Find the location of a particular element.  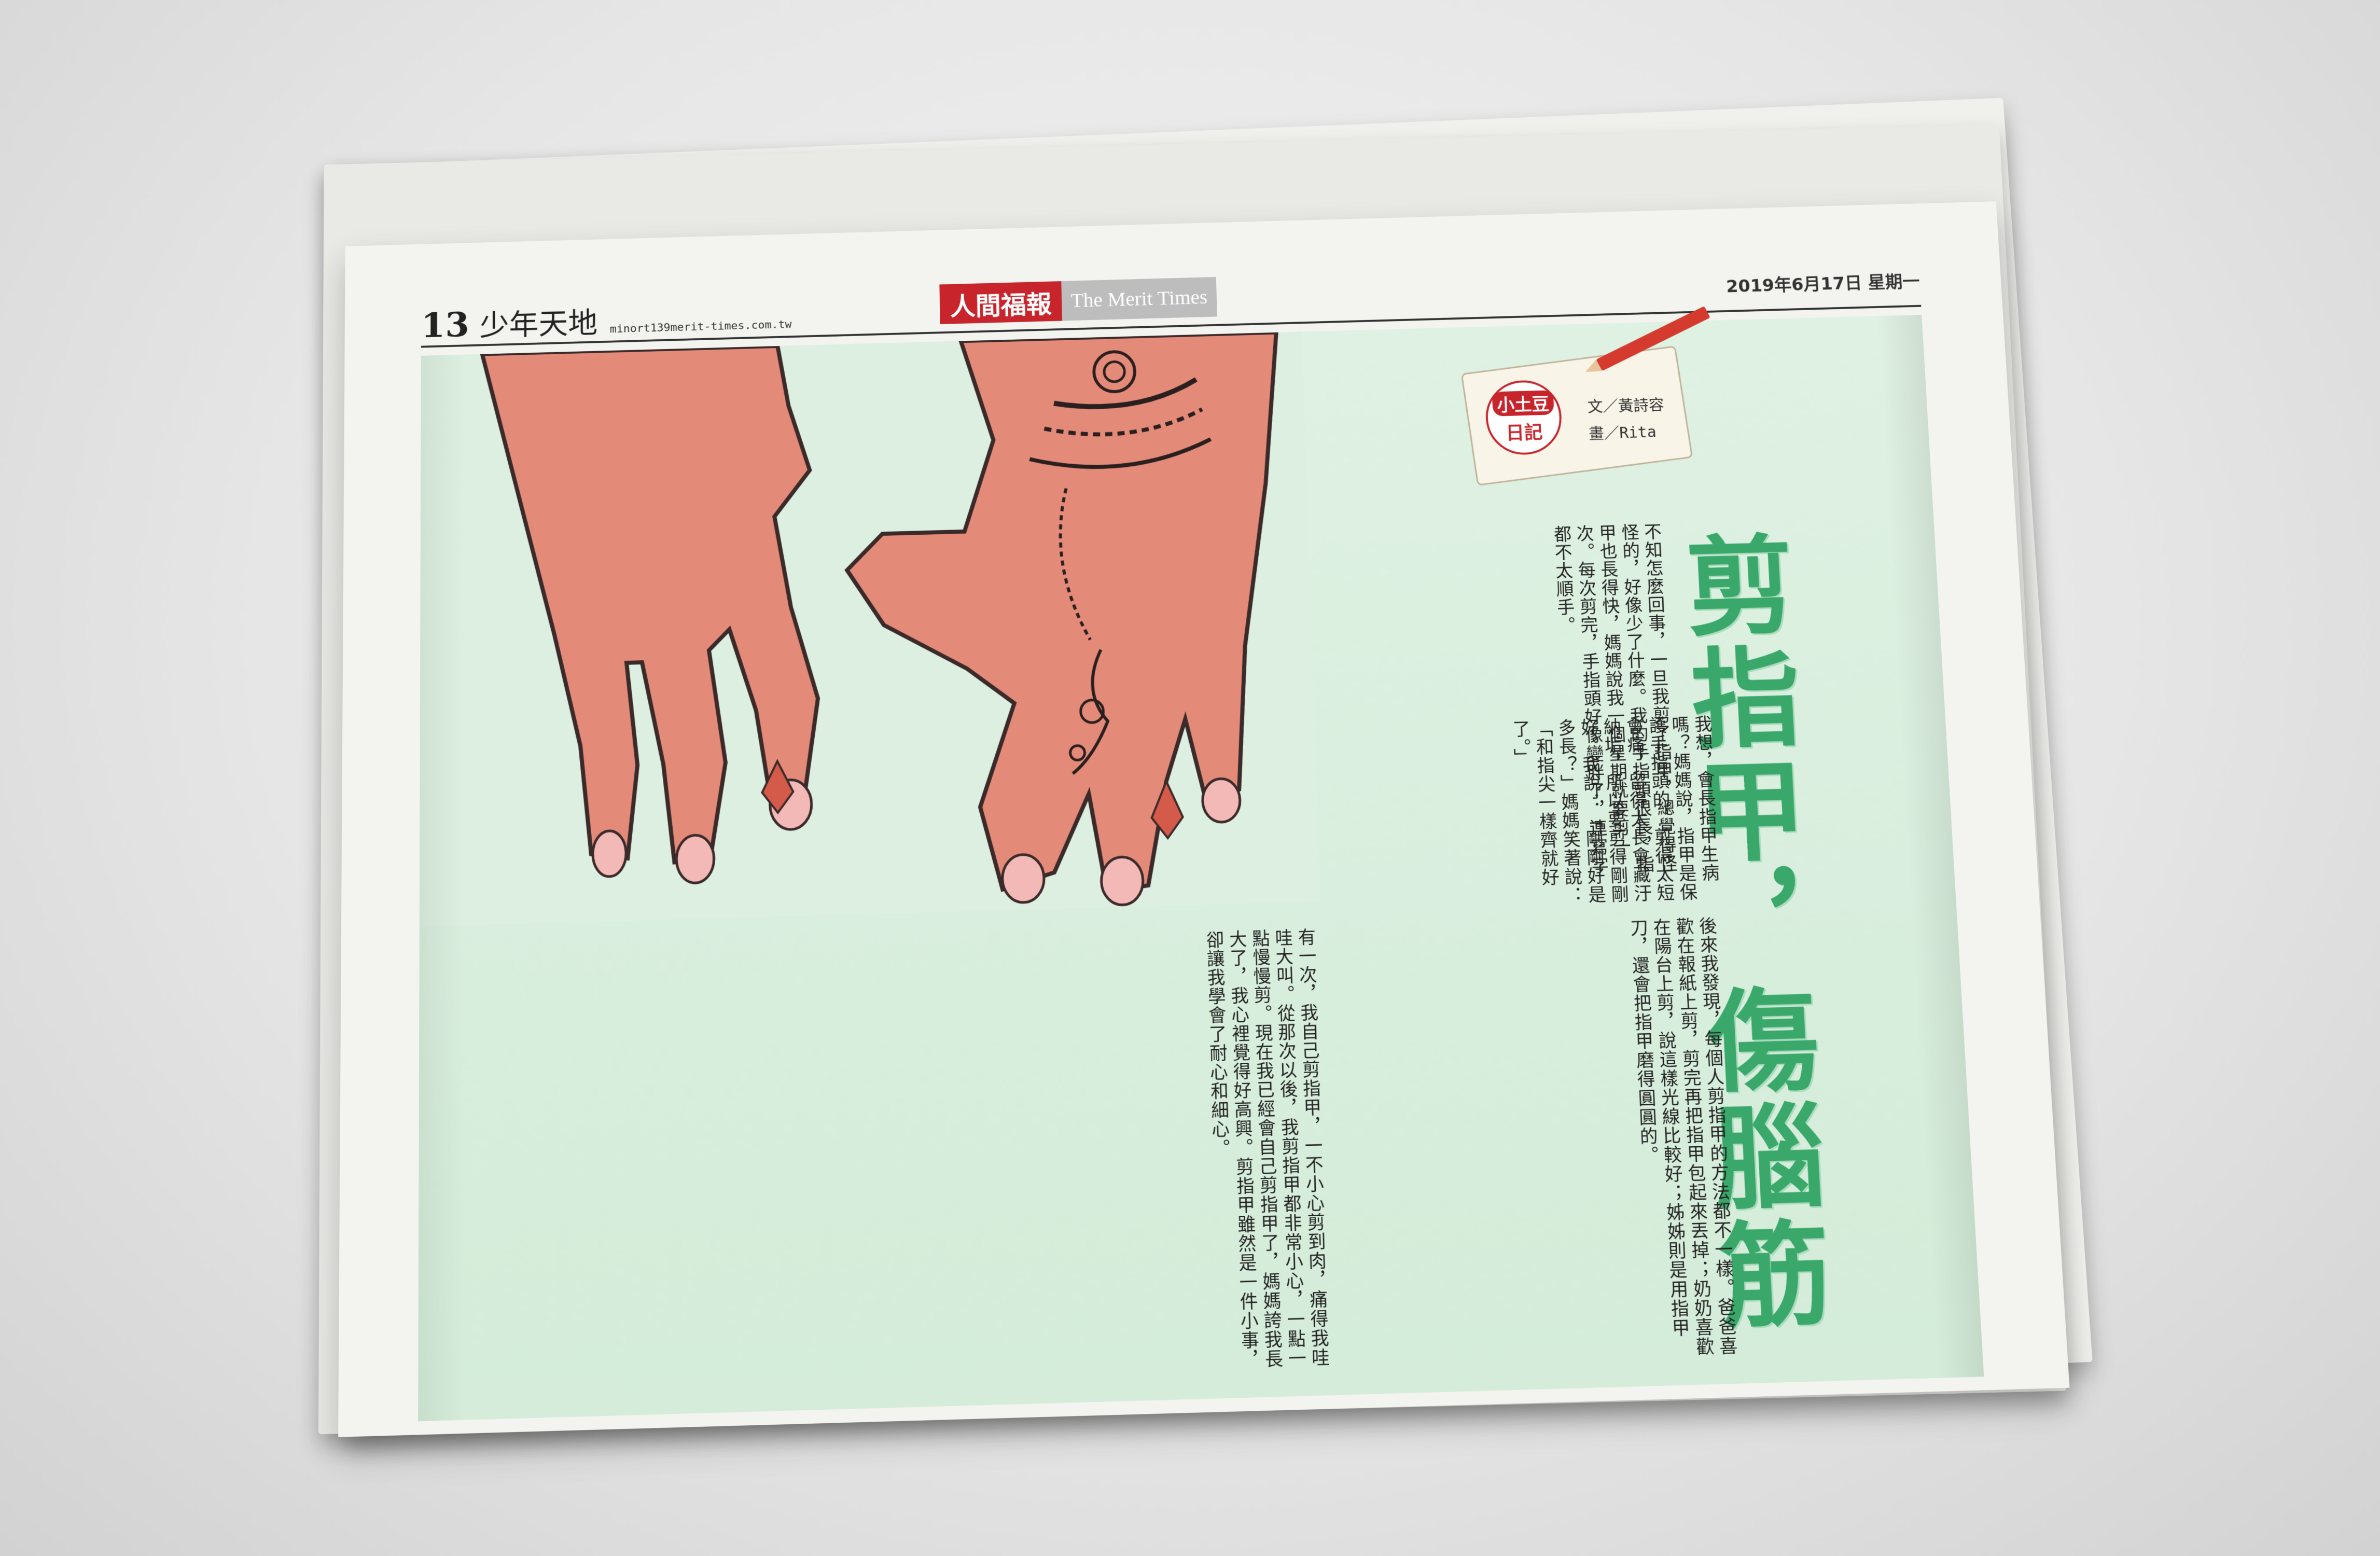

masthead-chinese: 人間福報 is located at coordinates (1000, 303).